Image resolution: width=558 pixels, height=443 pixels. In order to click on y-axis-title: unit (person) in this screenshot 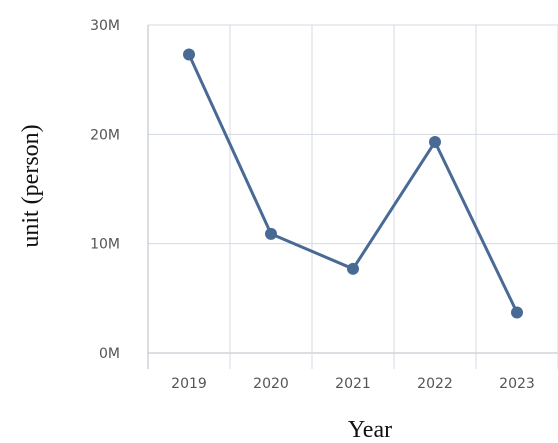, I will do `click(31, 185)`.